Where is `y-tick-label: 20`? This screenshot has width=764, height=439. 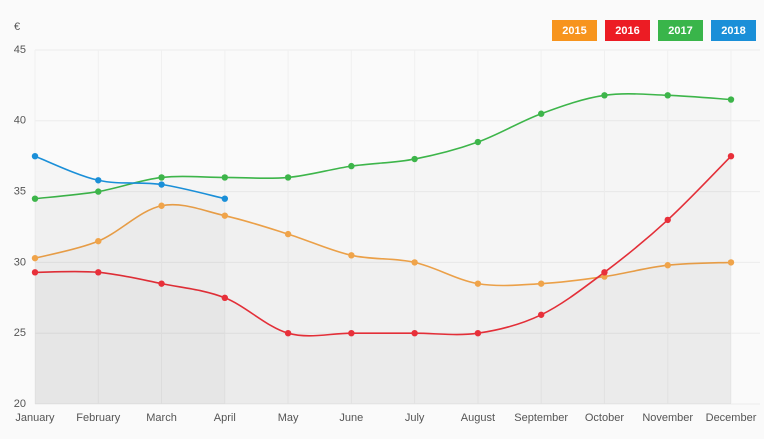 y-tick-label: 20 is located at coordinates (20, 404).